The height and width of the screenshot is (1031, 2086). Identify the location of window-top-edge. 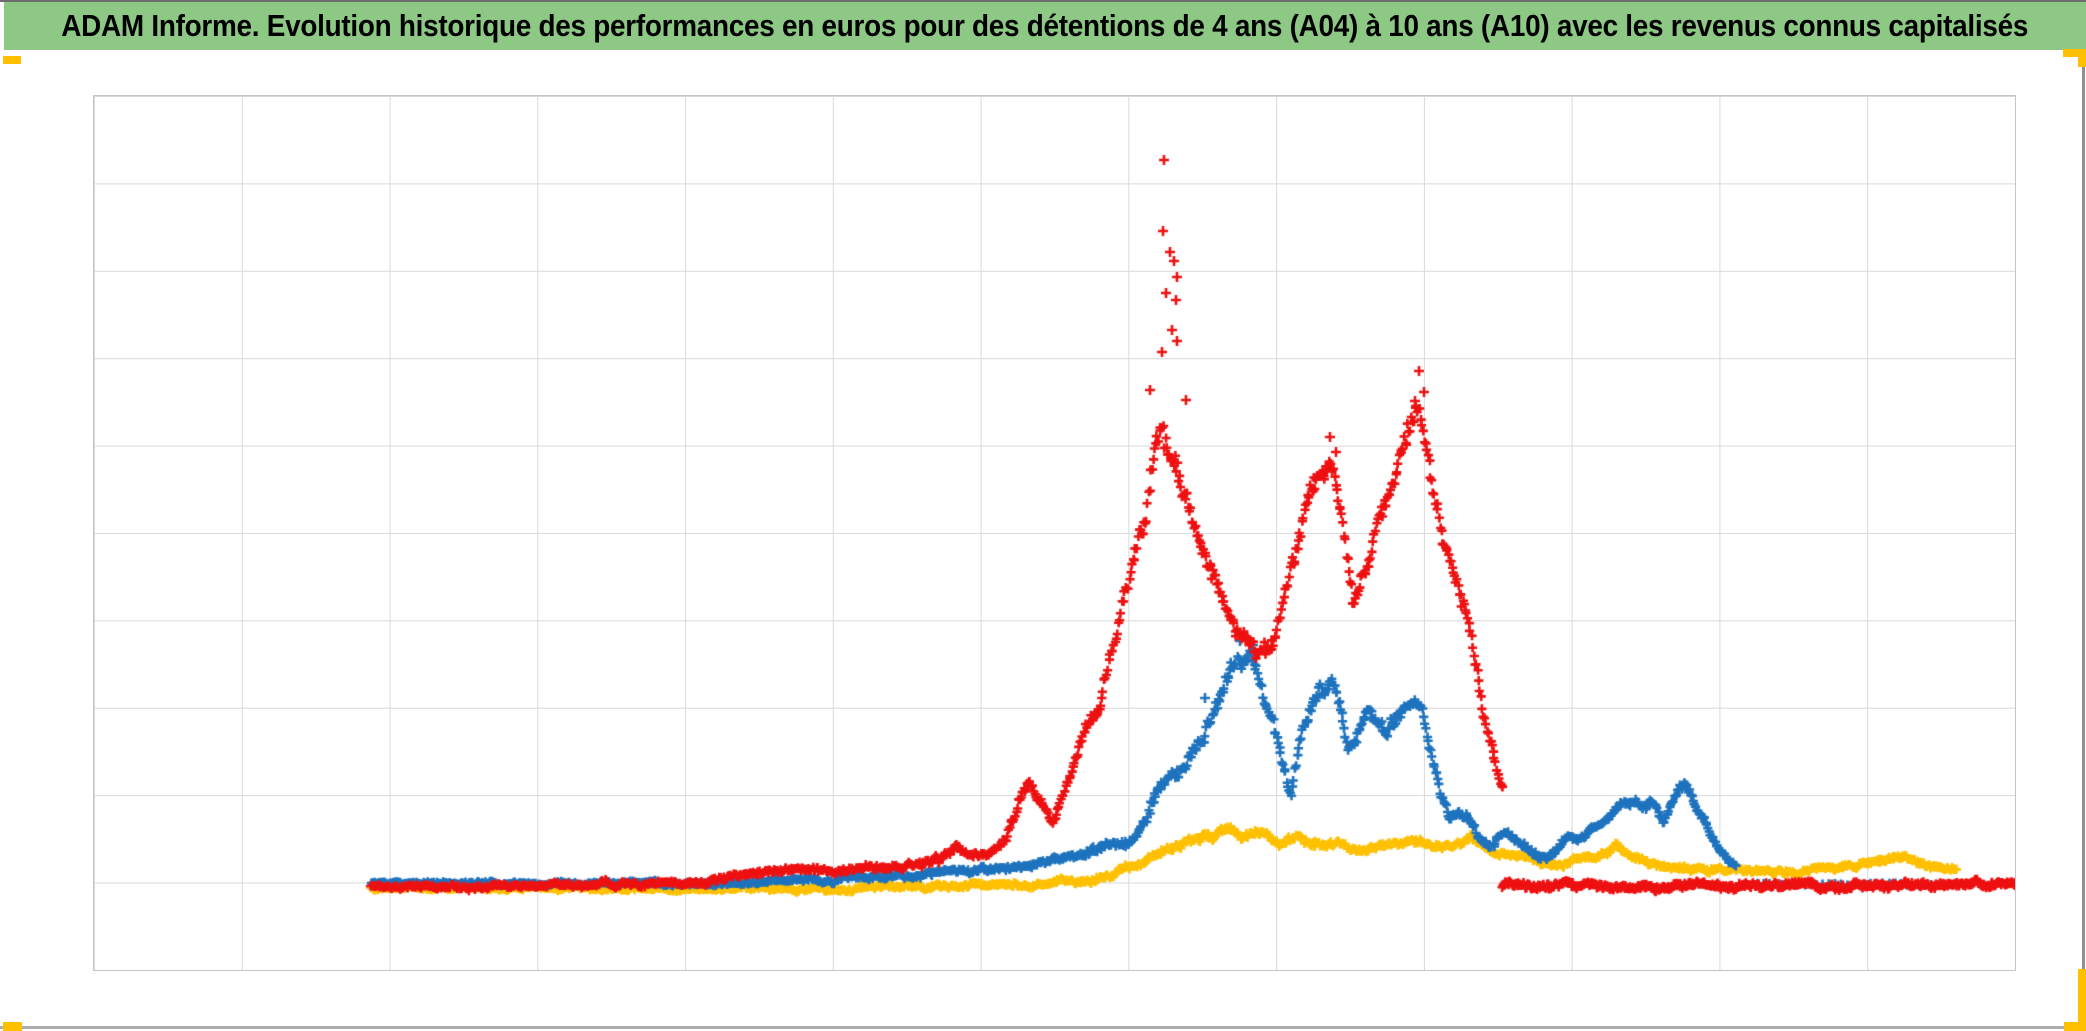
(1043, 1).